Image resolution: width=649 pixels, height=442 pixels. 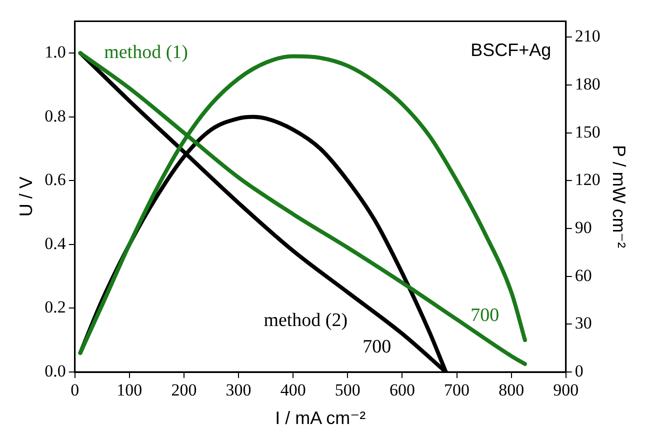 What do you see at coordinates (511, 50) in the screenshot?
I see `annotation: BSCF+Ag` at bounding box center [511, 50].